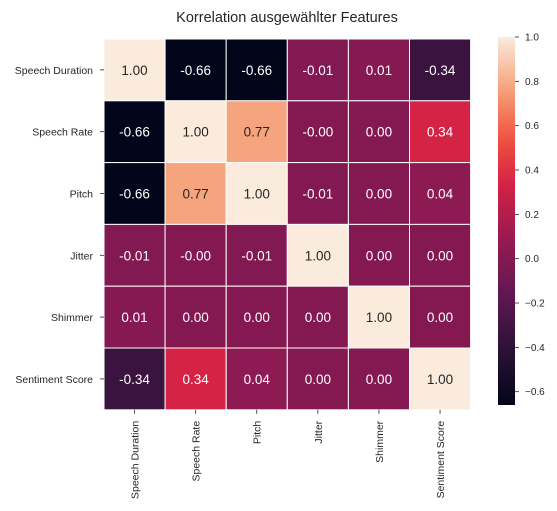 The height and width of the screenshot is (511, 557). What do you see at coordinates (506, 221) in the screenshot?
I see `colorbar-gradient` at bounding box center [506, 221].